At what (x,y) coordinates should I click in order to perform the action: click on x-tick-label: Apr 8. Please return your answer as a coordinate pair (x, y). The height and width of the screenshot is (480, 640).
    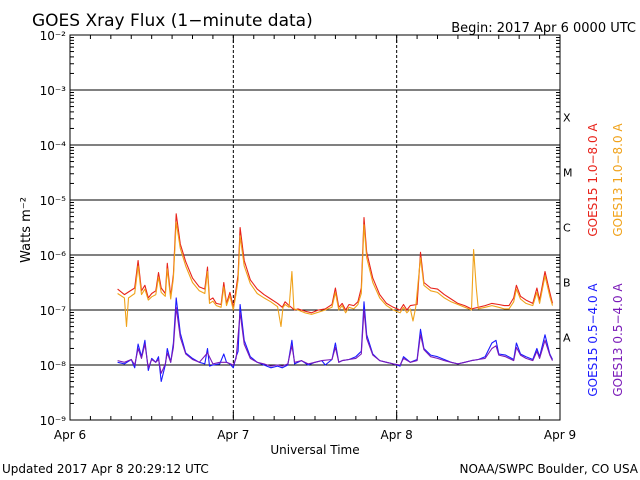
    Looking at the image, I should click on (397, 435).